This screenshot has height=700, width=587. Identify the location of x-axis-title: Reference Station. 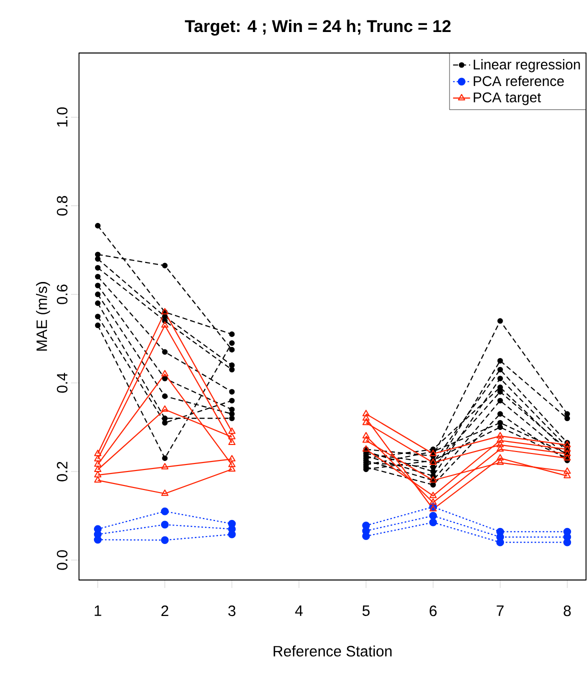
(333, 651).